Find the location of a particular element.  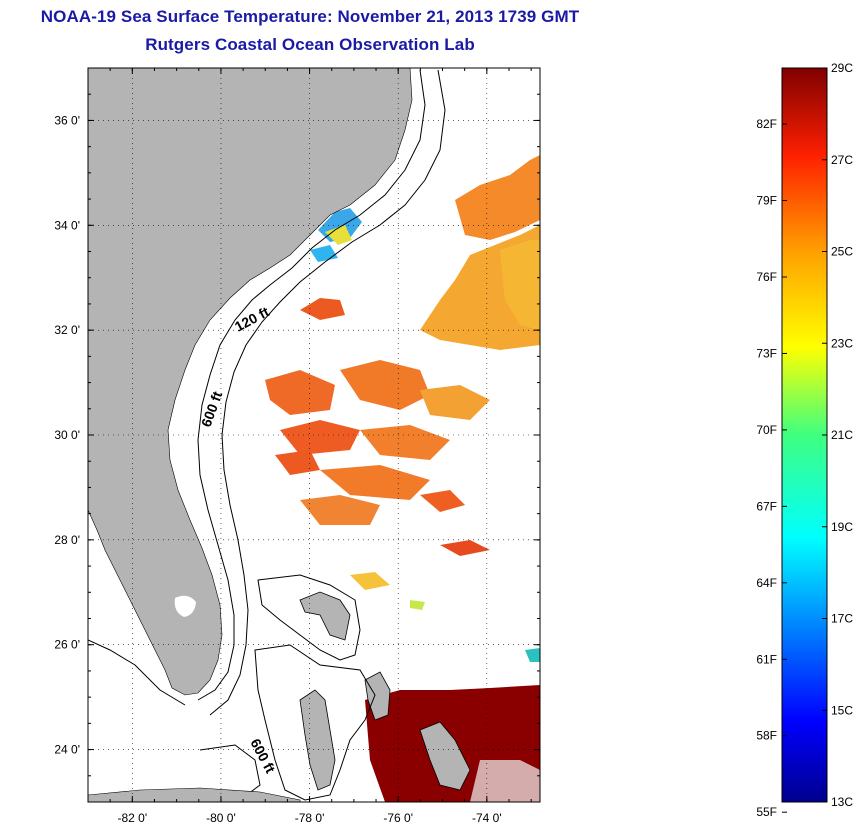

lake-okeechobee is located at coordinates (185, 606).